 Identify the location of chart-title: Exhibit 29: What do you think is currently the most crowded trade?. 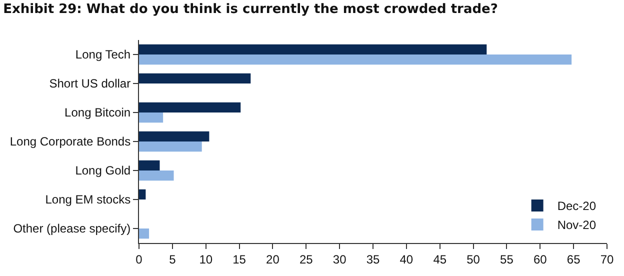
(250, 10).